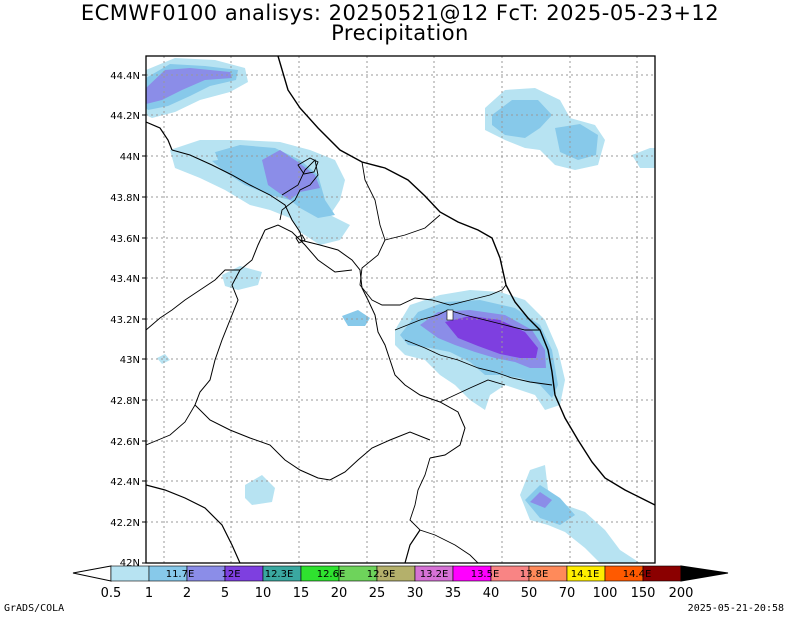 The image size is (800, 618). What do you see at coordinates (193, 523) in the screenshot?
I see `coastline-west` at bounding box center [193, 523].